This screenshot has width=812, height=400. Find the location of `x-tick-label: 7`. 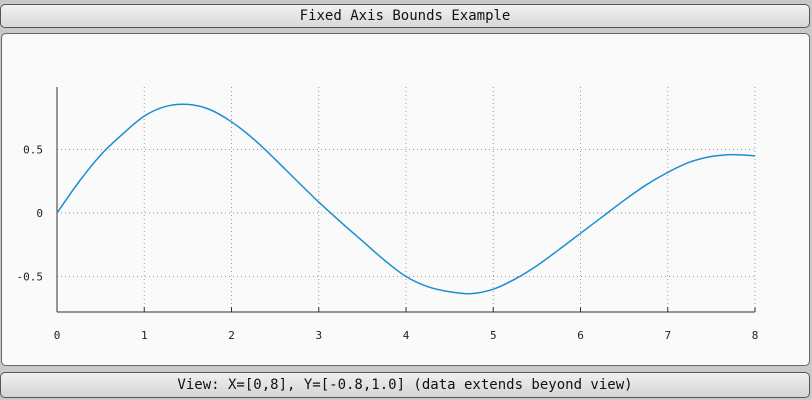

x-tick-label: 7 is located at coordinates (667, 335).